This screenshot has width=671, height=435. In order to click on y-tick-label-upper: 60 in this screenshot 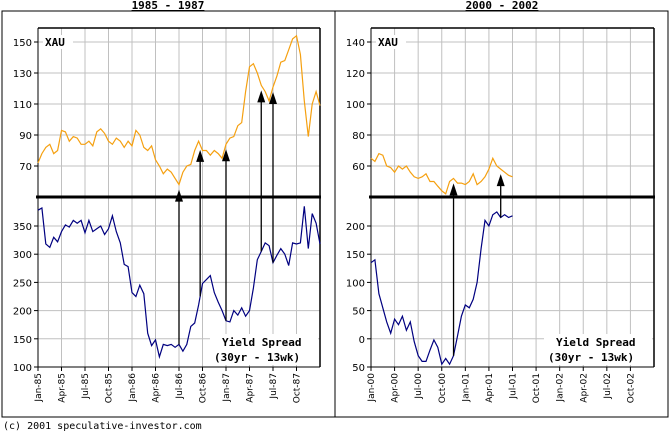, I will do `click(358, 167)`.